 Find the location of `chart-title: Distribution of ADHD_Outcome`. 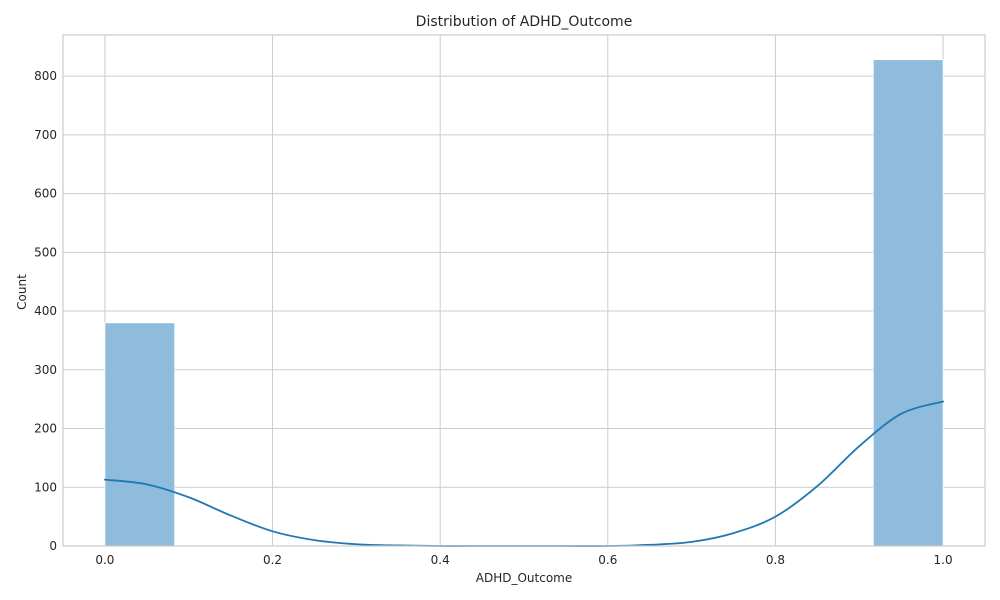

chart-title: Distribution of ADHD_Outcome is located at coordinates (524, 22).